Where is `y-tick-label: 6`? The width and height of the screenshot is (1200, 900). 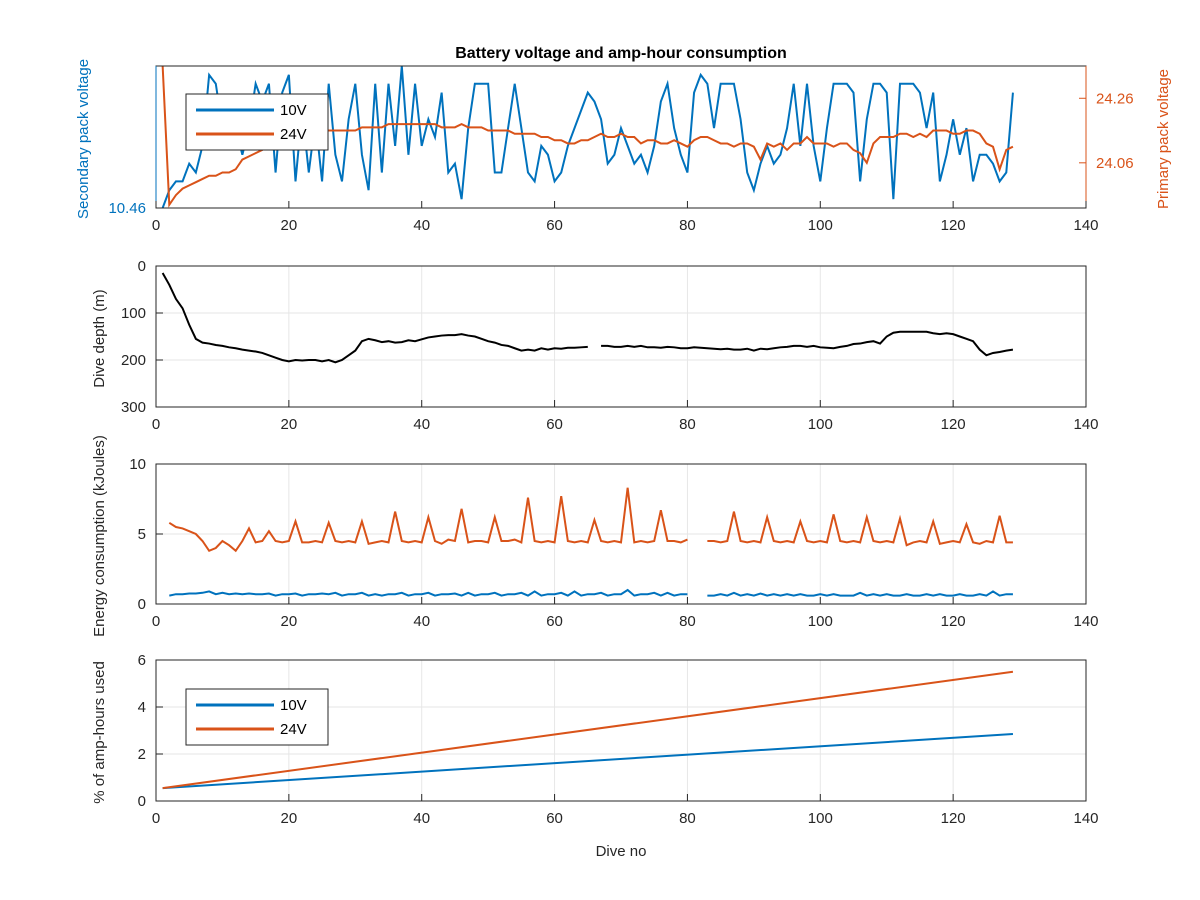
y-tick-label: 6 is located at coordinates (142, 660).